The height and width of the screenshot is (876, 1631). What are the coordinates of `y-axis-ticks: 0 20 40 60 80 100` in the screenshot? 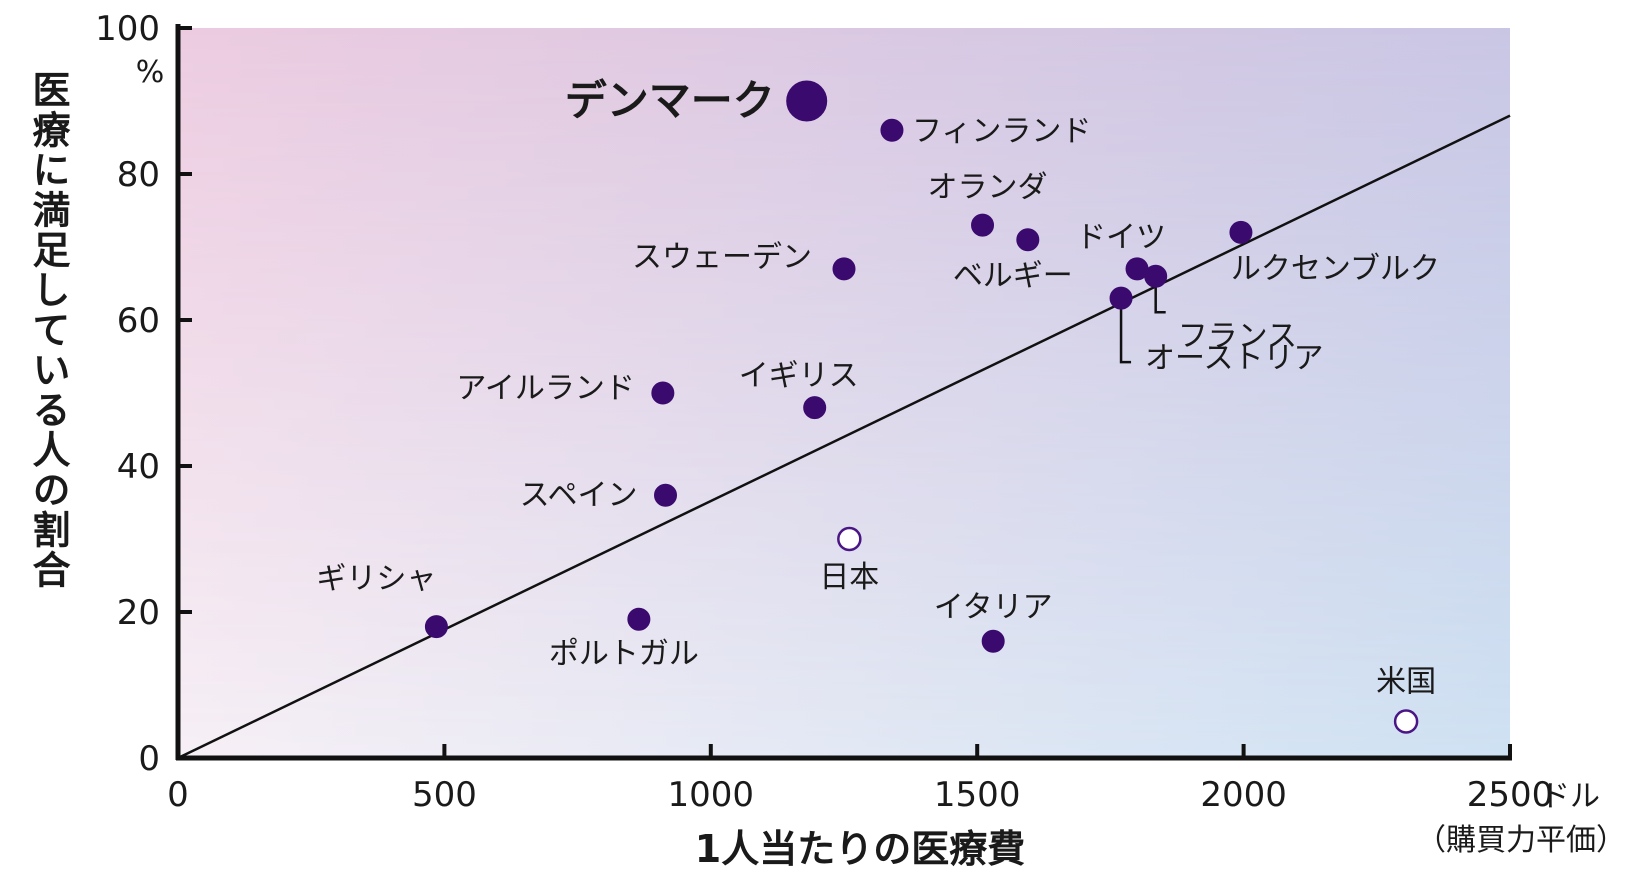 It's located at (143, 394).